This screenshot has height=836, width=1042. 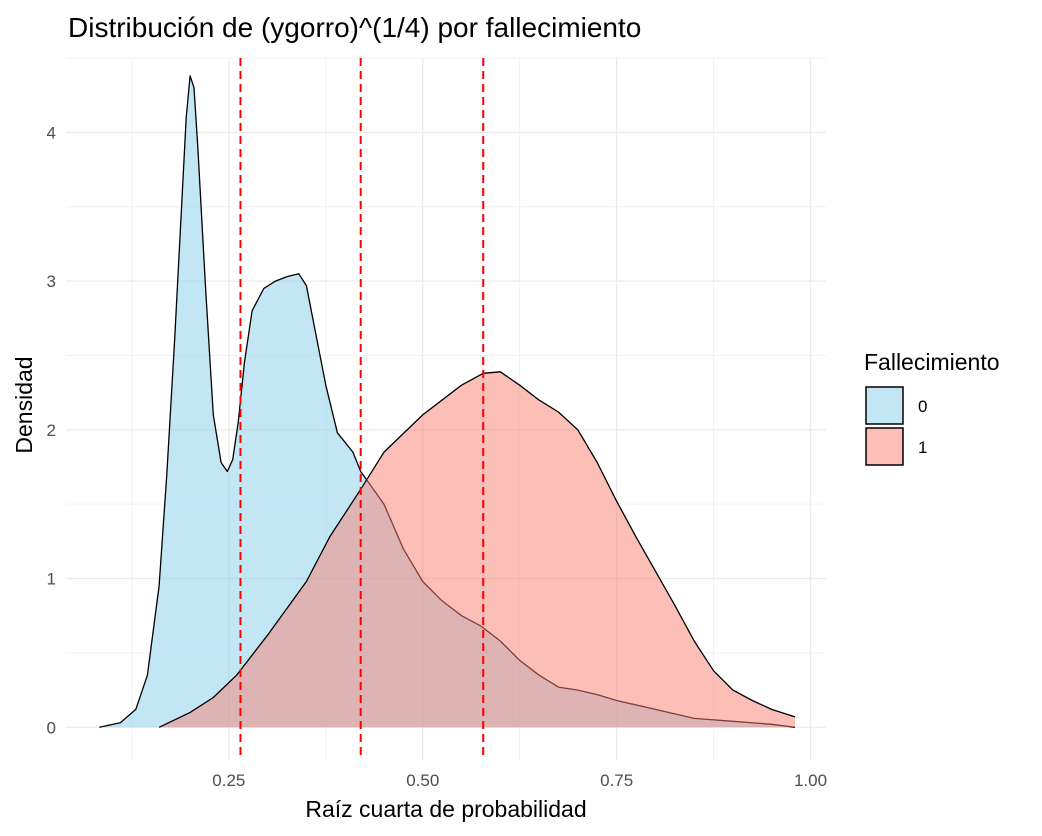 What do you see at coordinates (422, 780) in the screenshot?
I see `x-tick-label: 0.50` at bounding box center [422, 780].